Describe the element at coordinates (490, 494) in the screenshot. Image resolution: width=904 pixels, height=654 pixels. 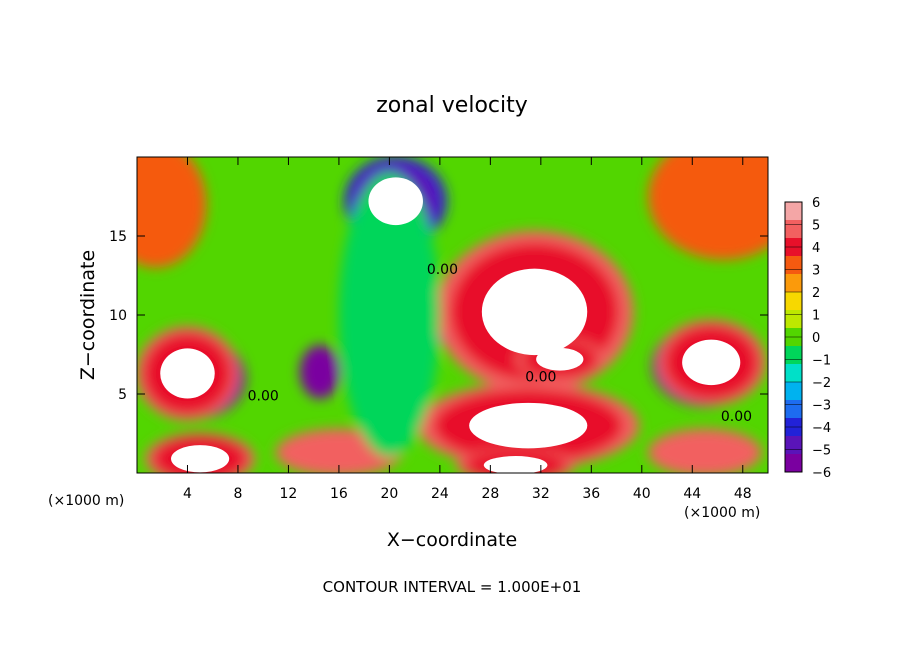
I see `x-tick-label-6: 28` at that location.